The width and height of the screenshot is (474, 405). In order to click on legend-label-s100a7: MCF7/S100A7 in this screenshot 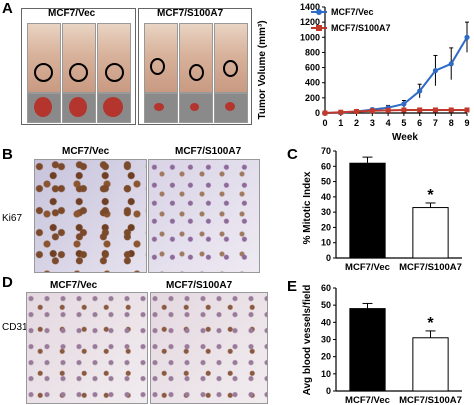, I will do `click(361, 28)`.